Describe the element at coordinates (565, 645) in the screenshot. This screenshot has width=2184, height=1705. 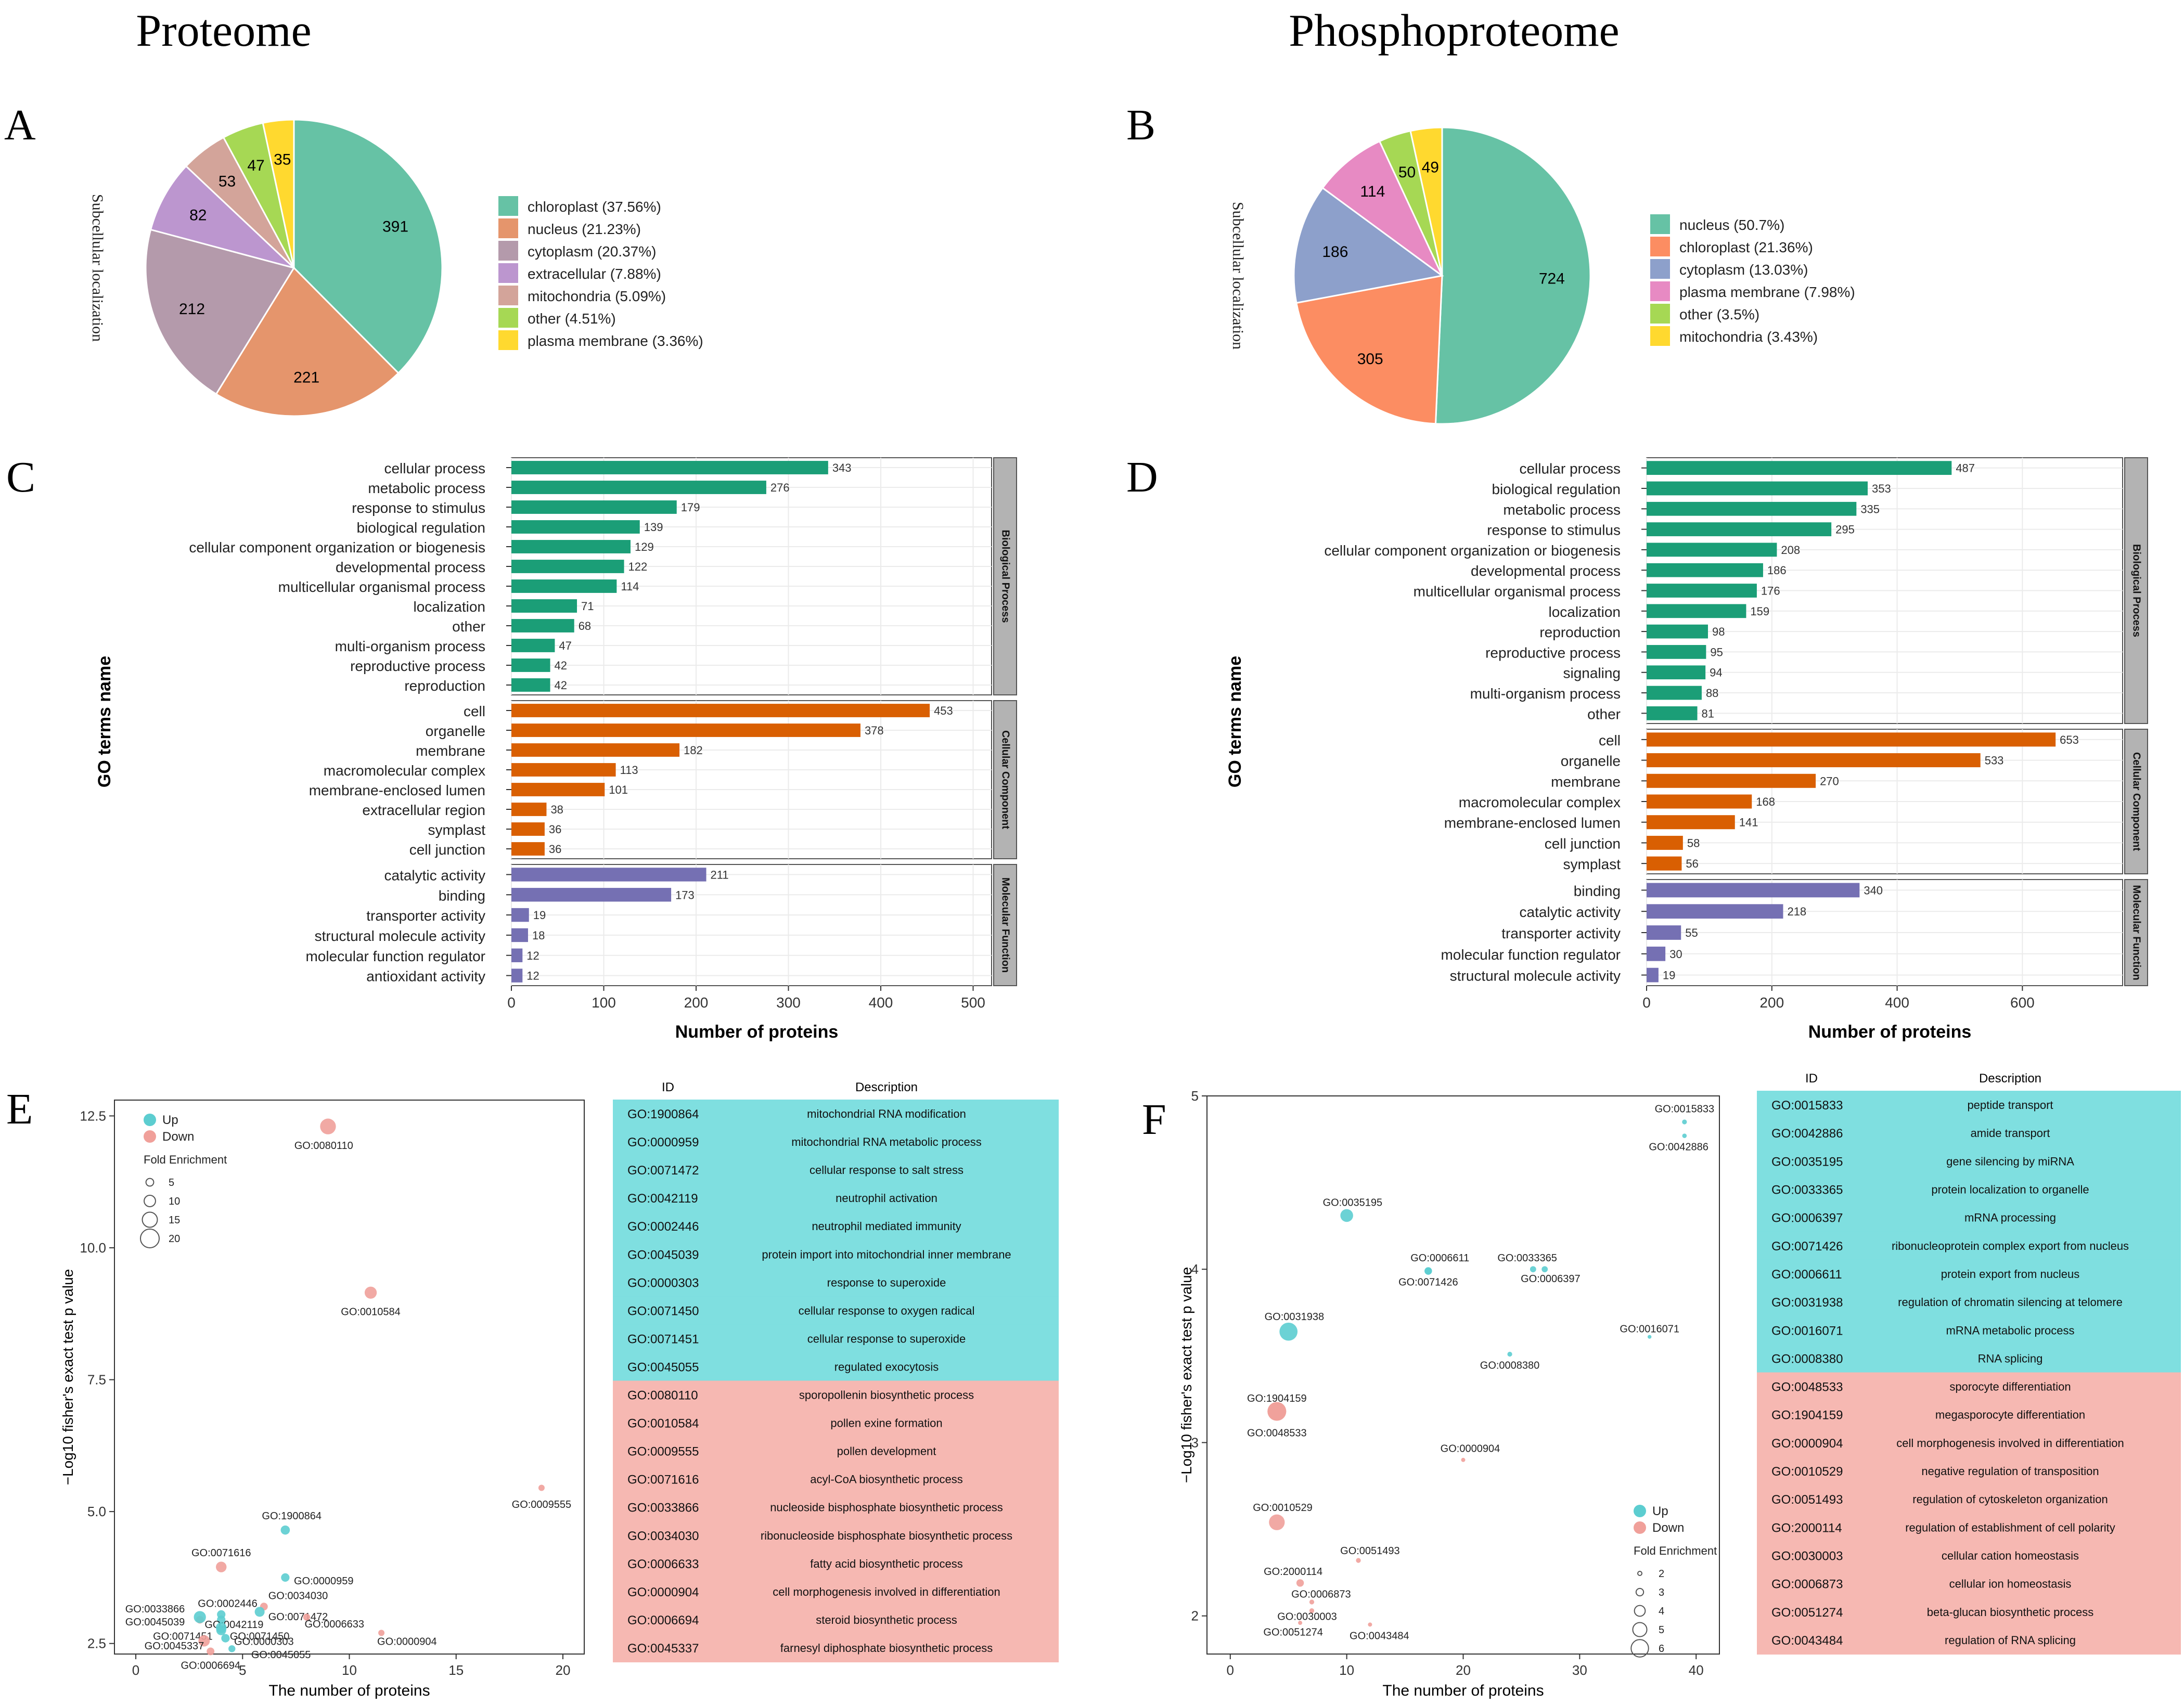
I see `bar-value-label: 47` at that location.